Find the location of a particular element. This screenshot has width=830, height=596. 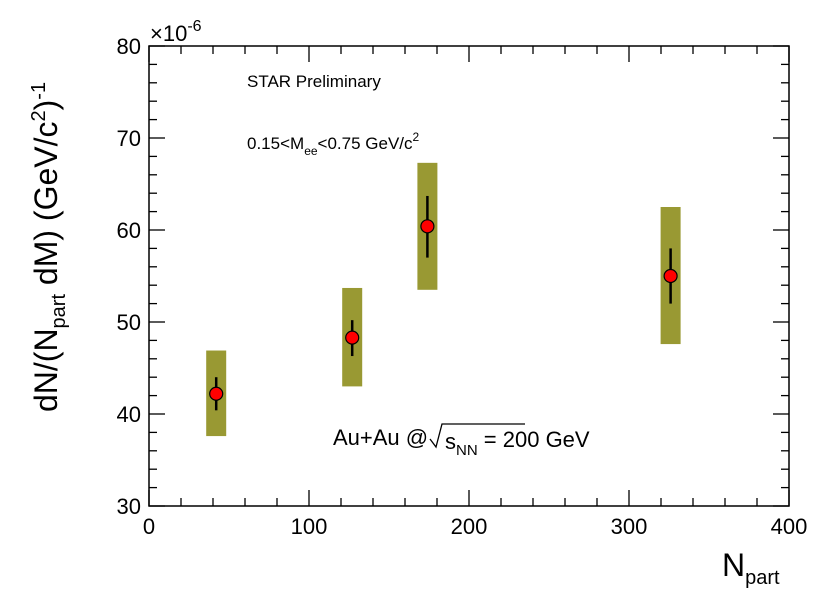

y-tick-label: 60 is located at coordinates (129, 230).